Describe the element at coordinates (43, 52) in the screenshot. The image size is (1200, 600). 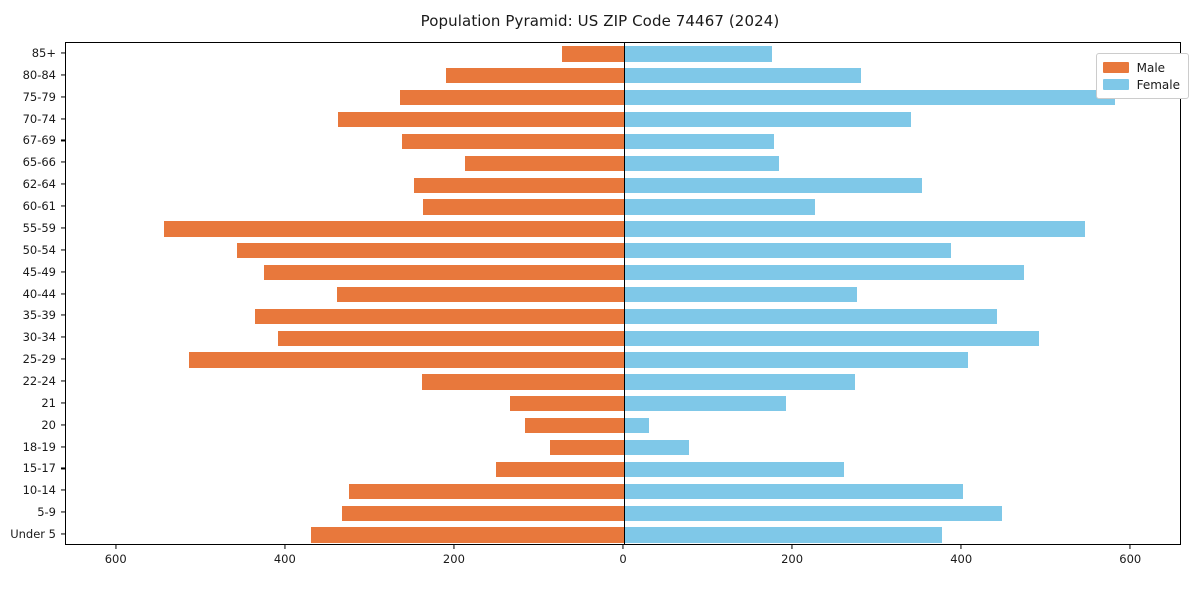
I see `y-tick-label: 85+` at that location.